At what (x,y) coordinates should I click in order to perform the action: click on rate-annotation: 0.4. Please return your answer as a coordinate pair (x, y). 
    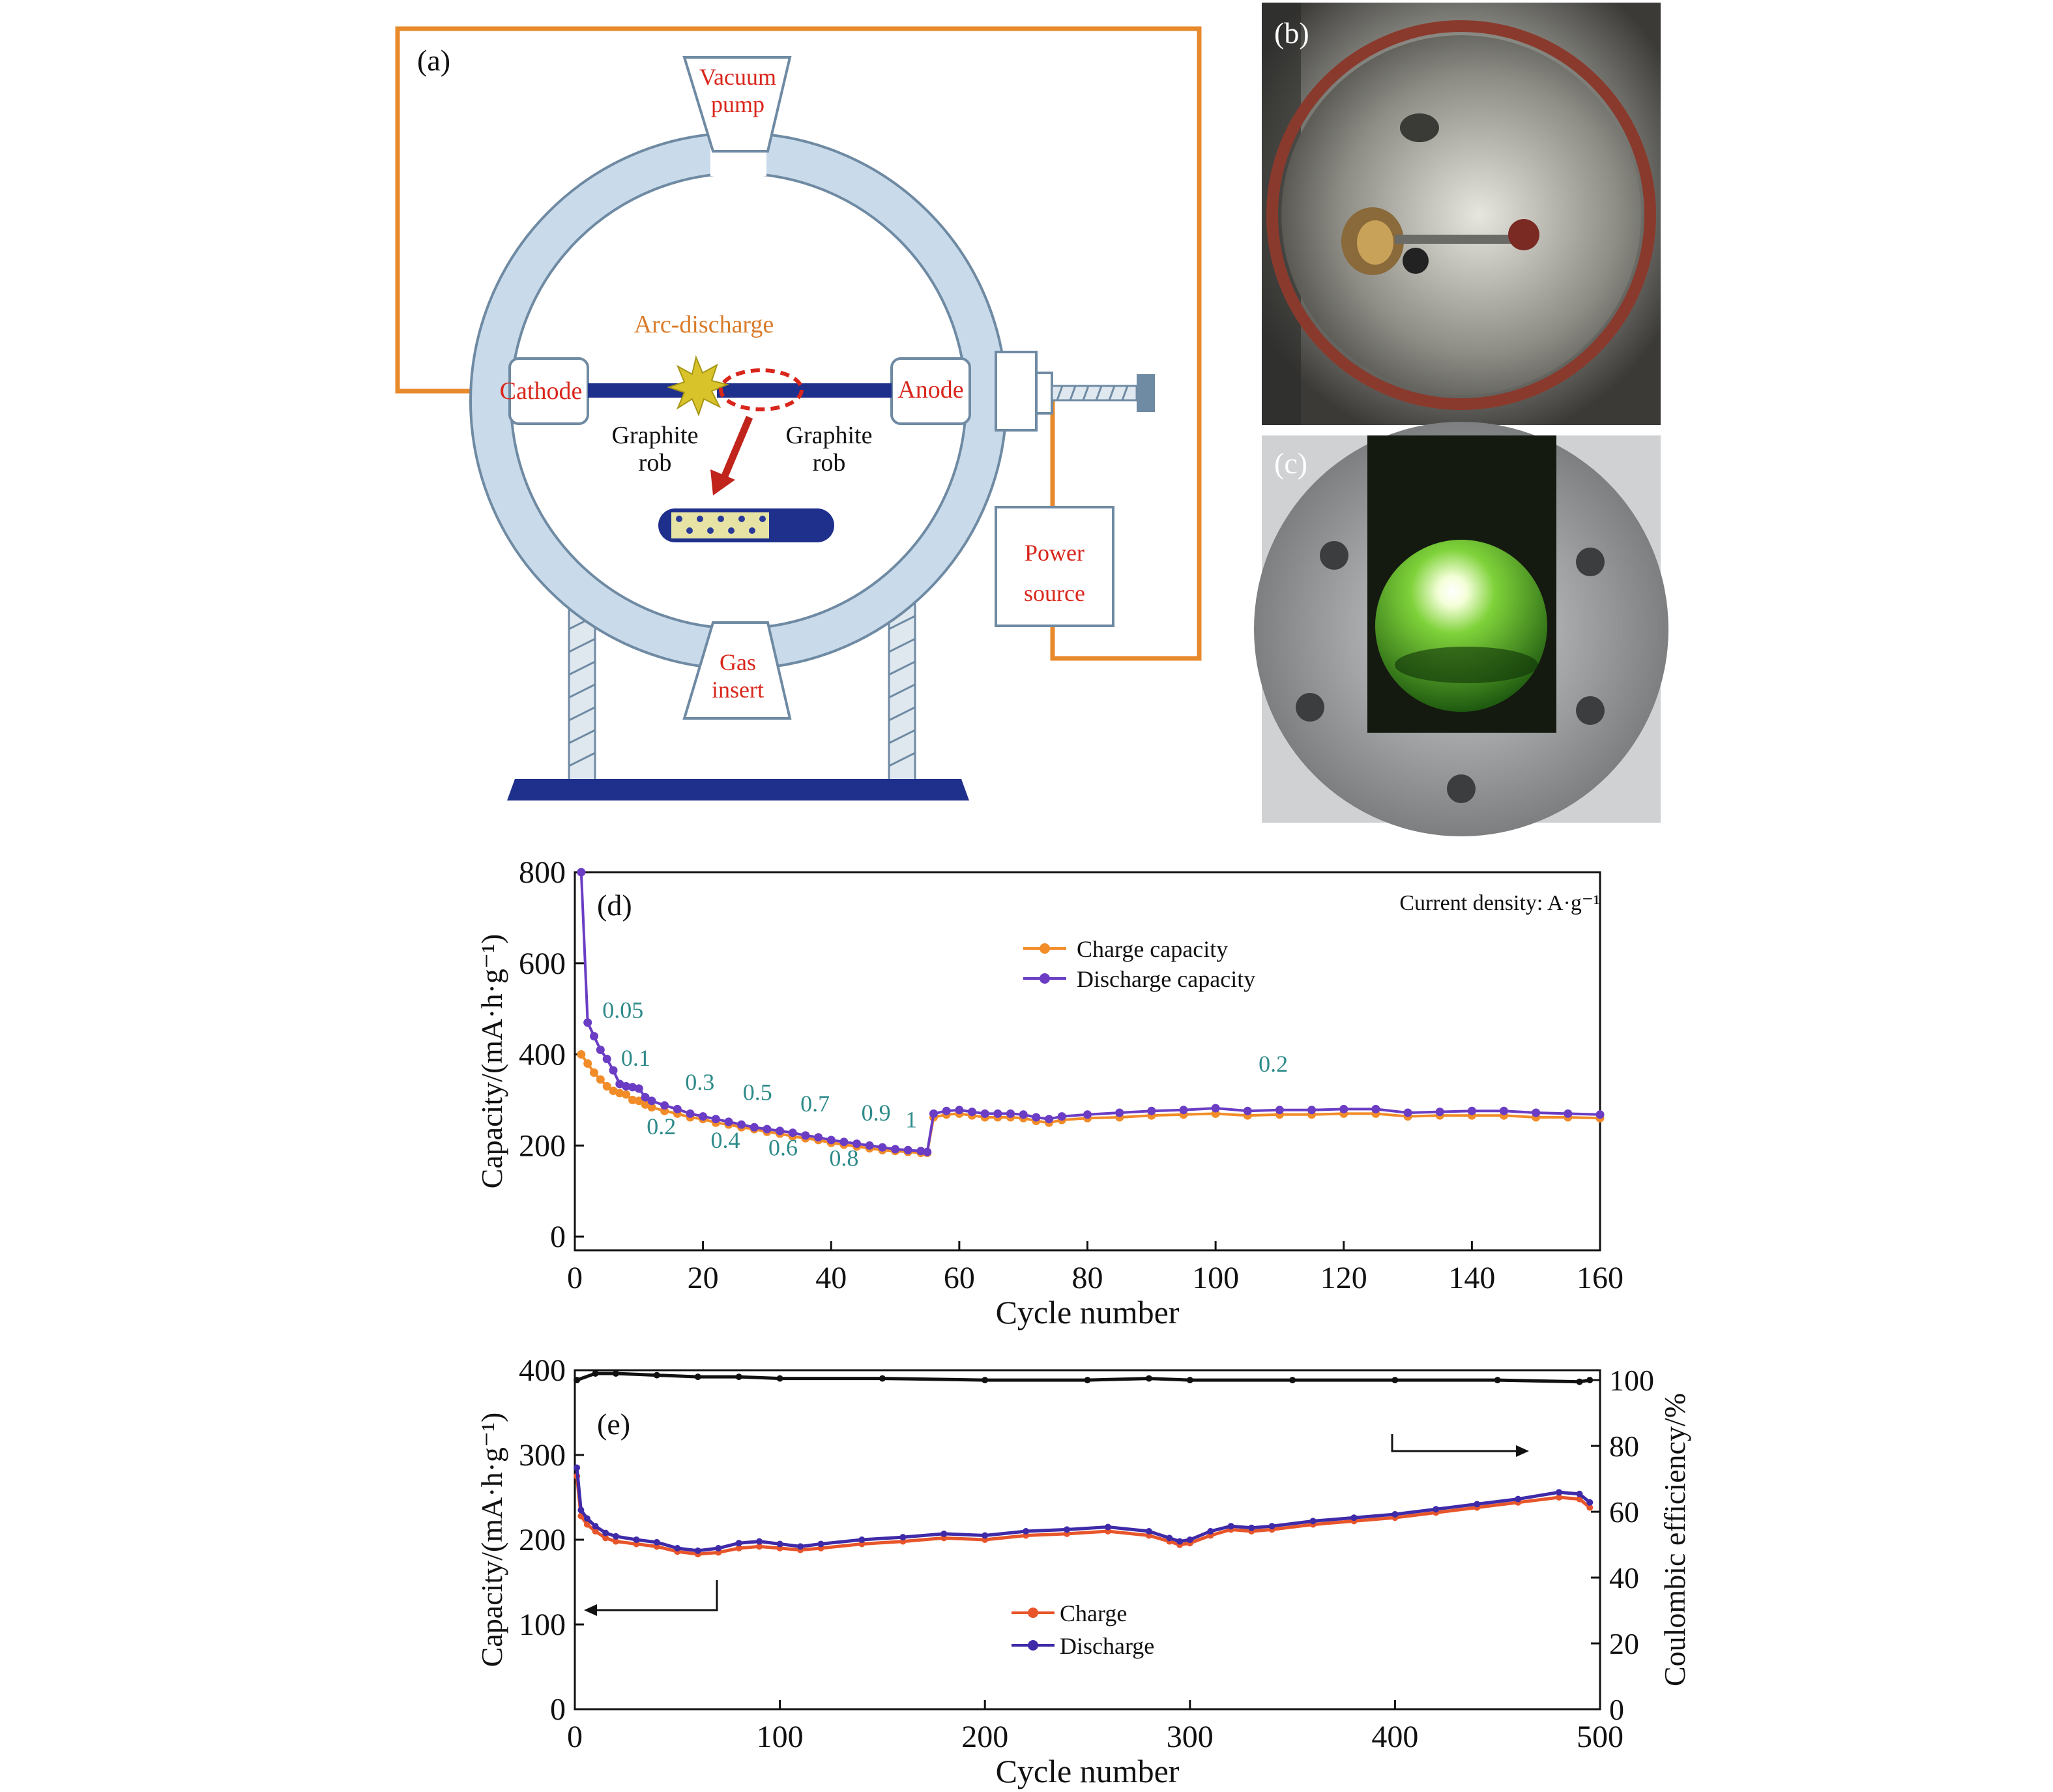
    Looking at the image, I should click on (725, 1140).